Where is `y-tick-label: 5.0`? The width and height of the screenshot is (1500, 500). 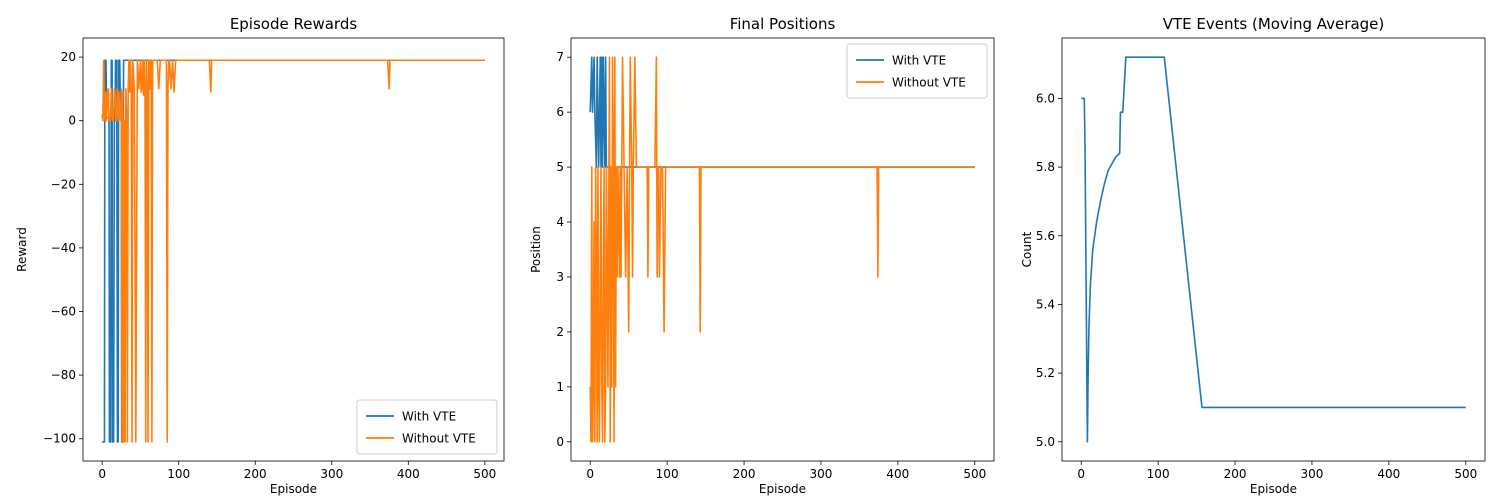
y-tick-label: 5.0 is located at coordinates (1045, 442).